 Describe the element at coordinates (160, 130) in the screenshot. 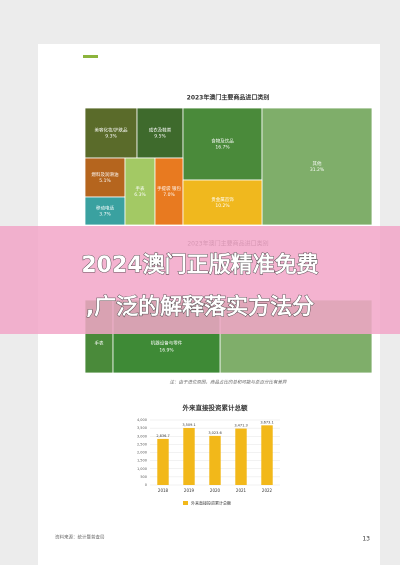

I see `cell-label: 成衣及鞋类` at that location.